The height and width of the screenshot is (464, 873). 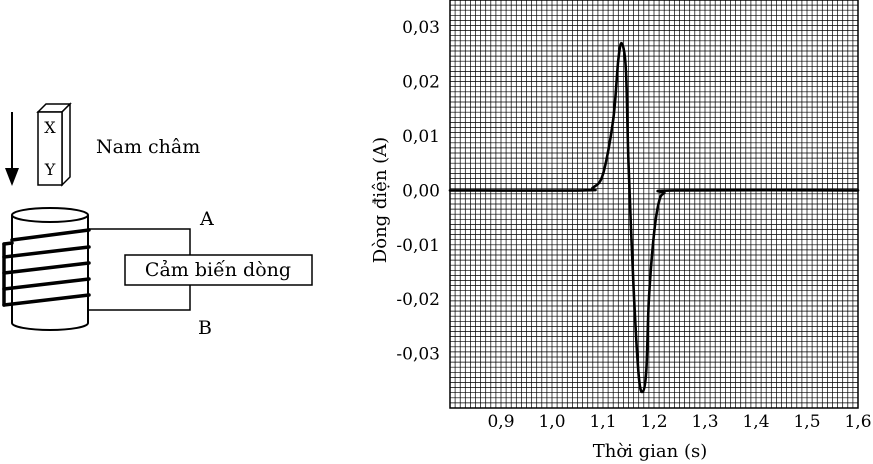 I want to click on x-tick-label: 1,2, so click(x=653, y=422).